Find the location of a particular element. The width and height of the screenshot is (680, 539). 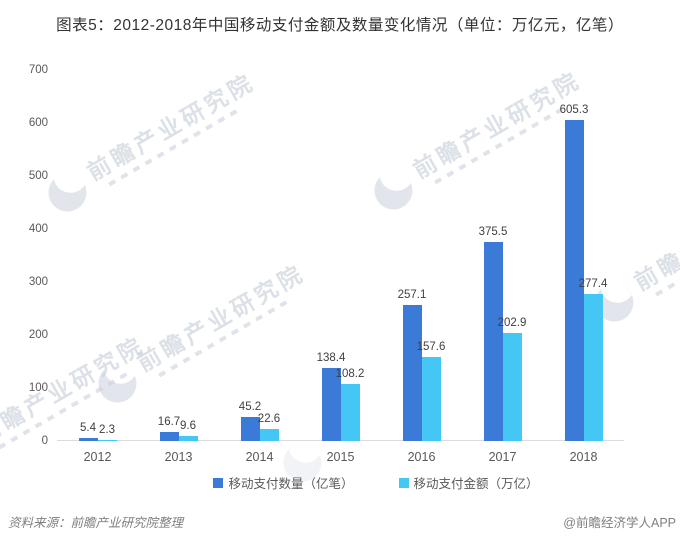

y-axis-tick-label: 300 is located at coordinates (38, 282).